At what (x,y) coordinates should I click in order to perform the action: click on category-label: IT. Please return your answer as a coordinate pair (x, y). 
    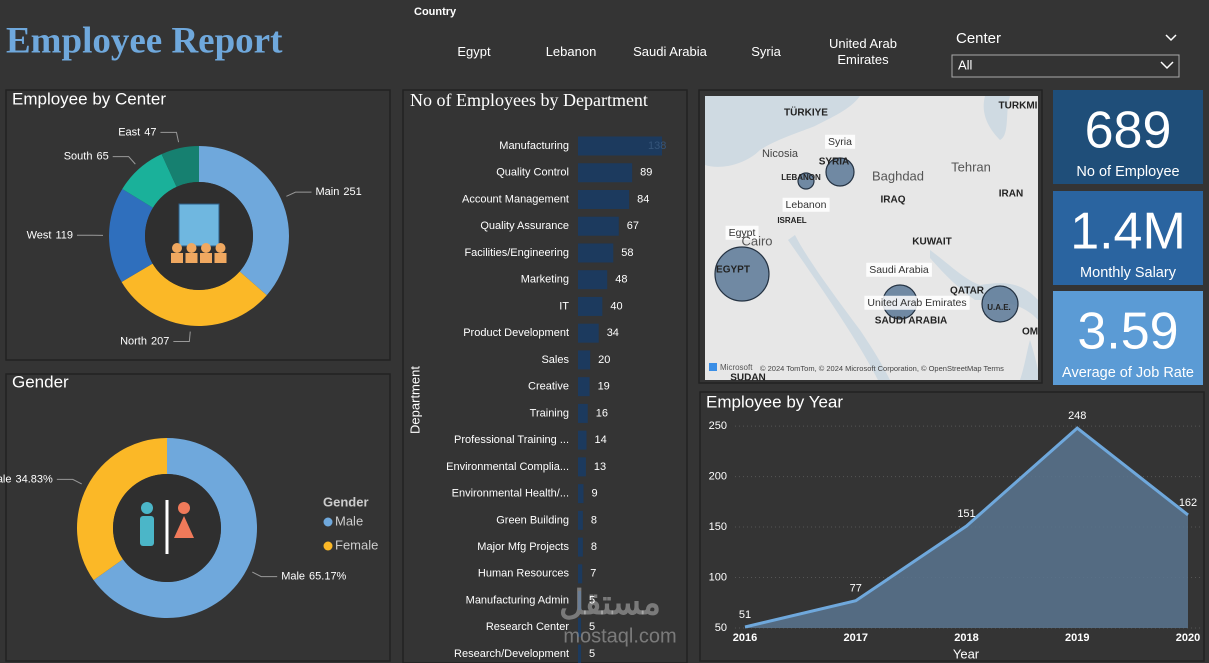
    Looking at the image, I should click on (564, 306).